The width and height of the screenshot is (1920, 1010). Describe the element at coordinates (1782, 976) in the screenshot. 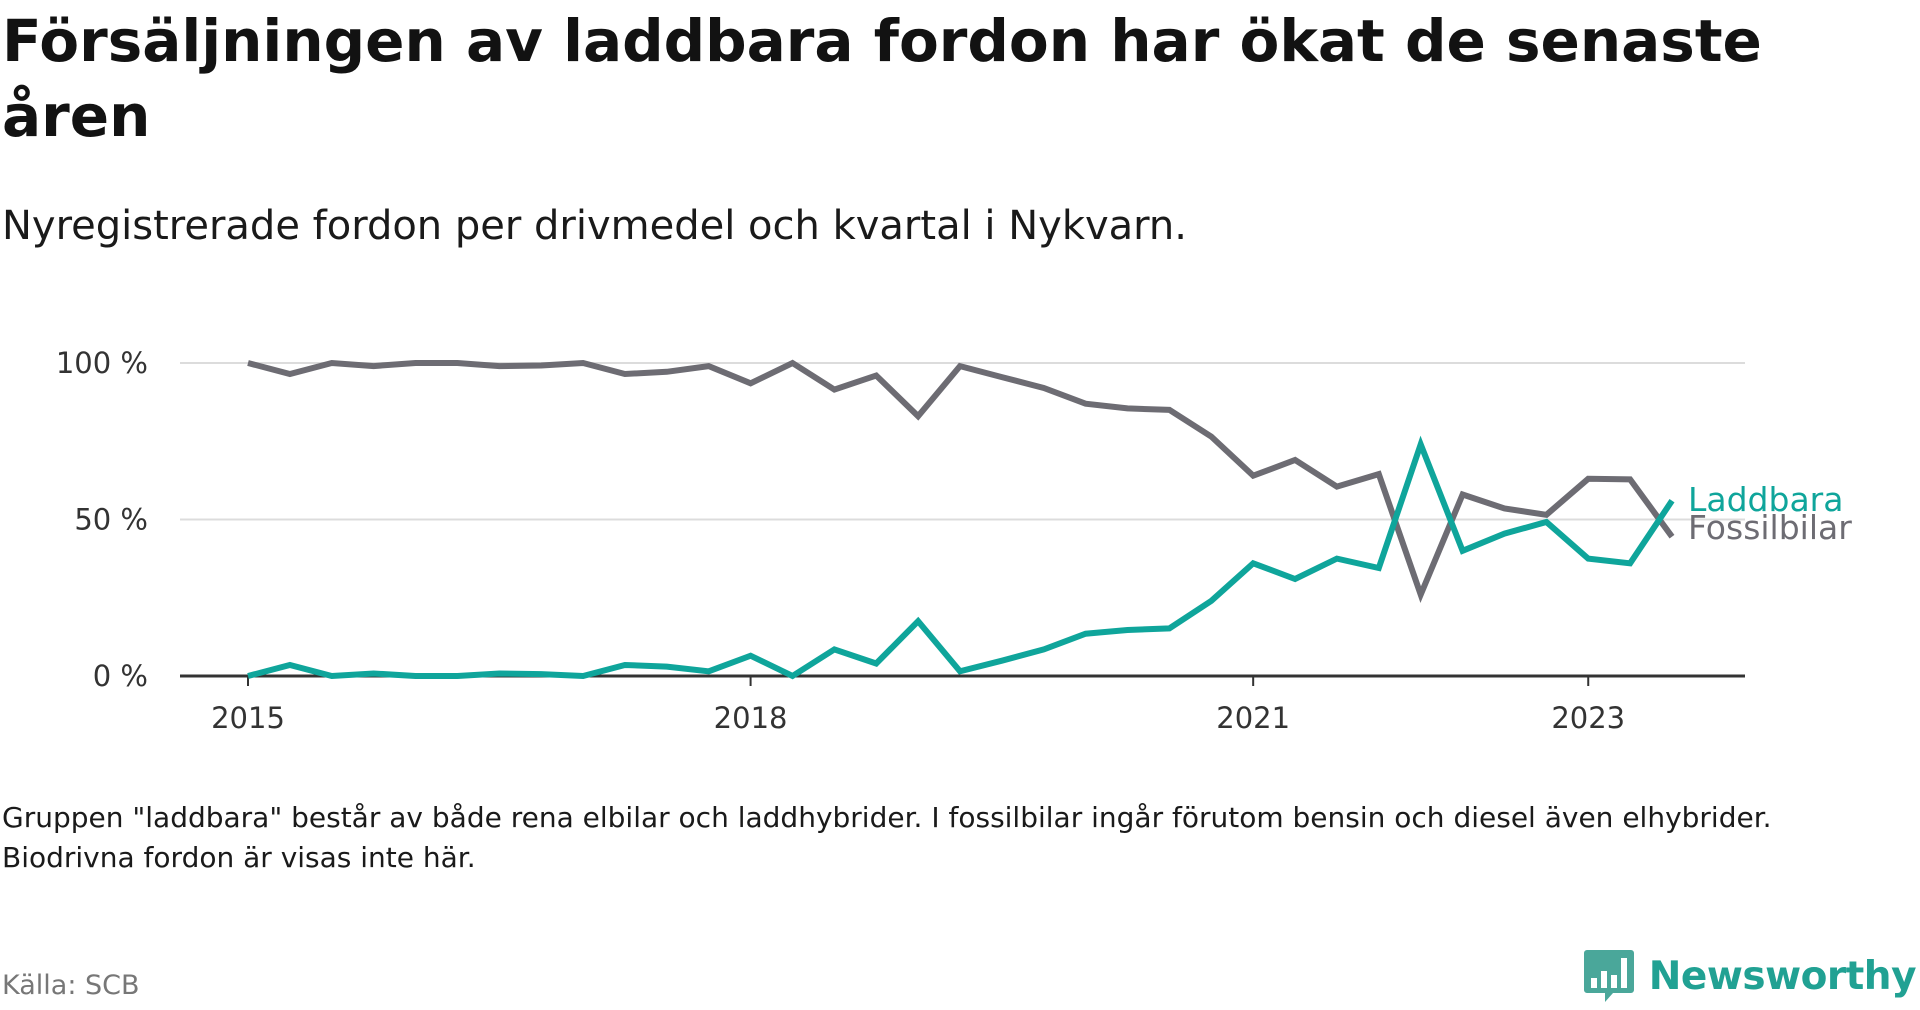

I see `brand-name: Newsworthy` at that location.